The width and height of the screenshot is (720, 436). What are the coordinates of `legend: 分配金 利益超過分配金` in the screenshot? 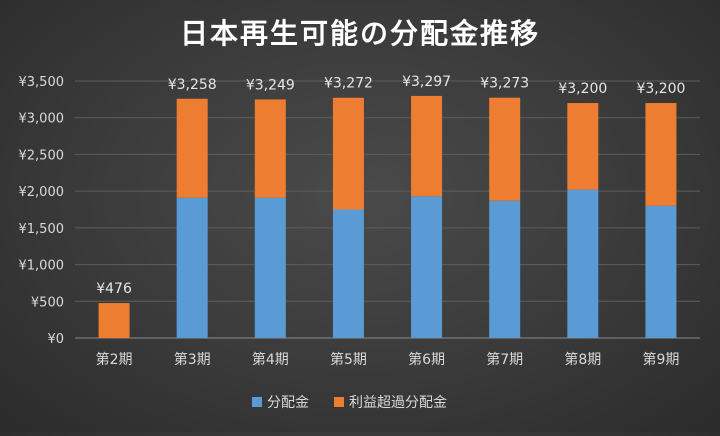 It's located at (349, 403).